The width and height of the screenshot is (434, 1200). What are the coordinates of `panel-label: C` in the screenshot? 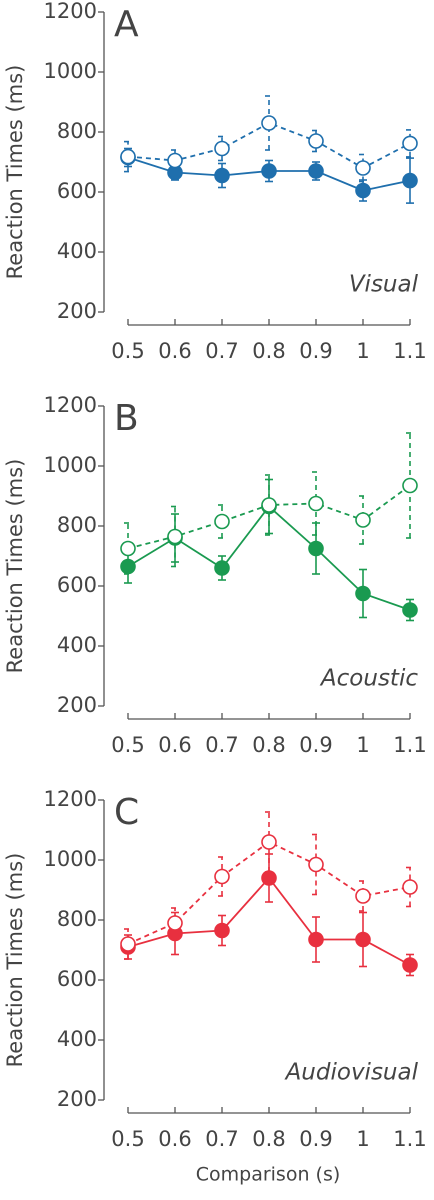 It's located at (126, 812).